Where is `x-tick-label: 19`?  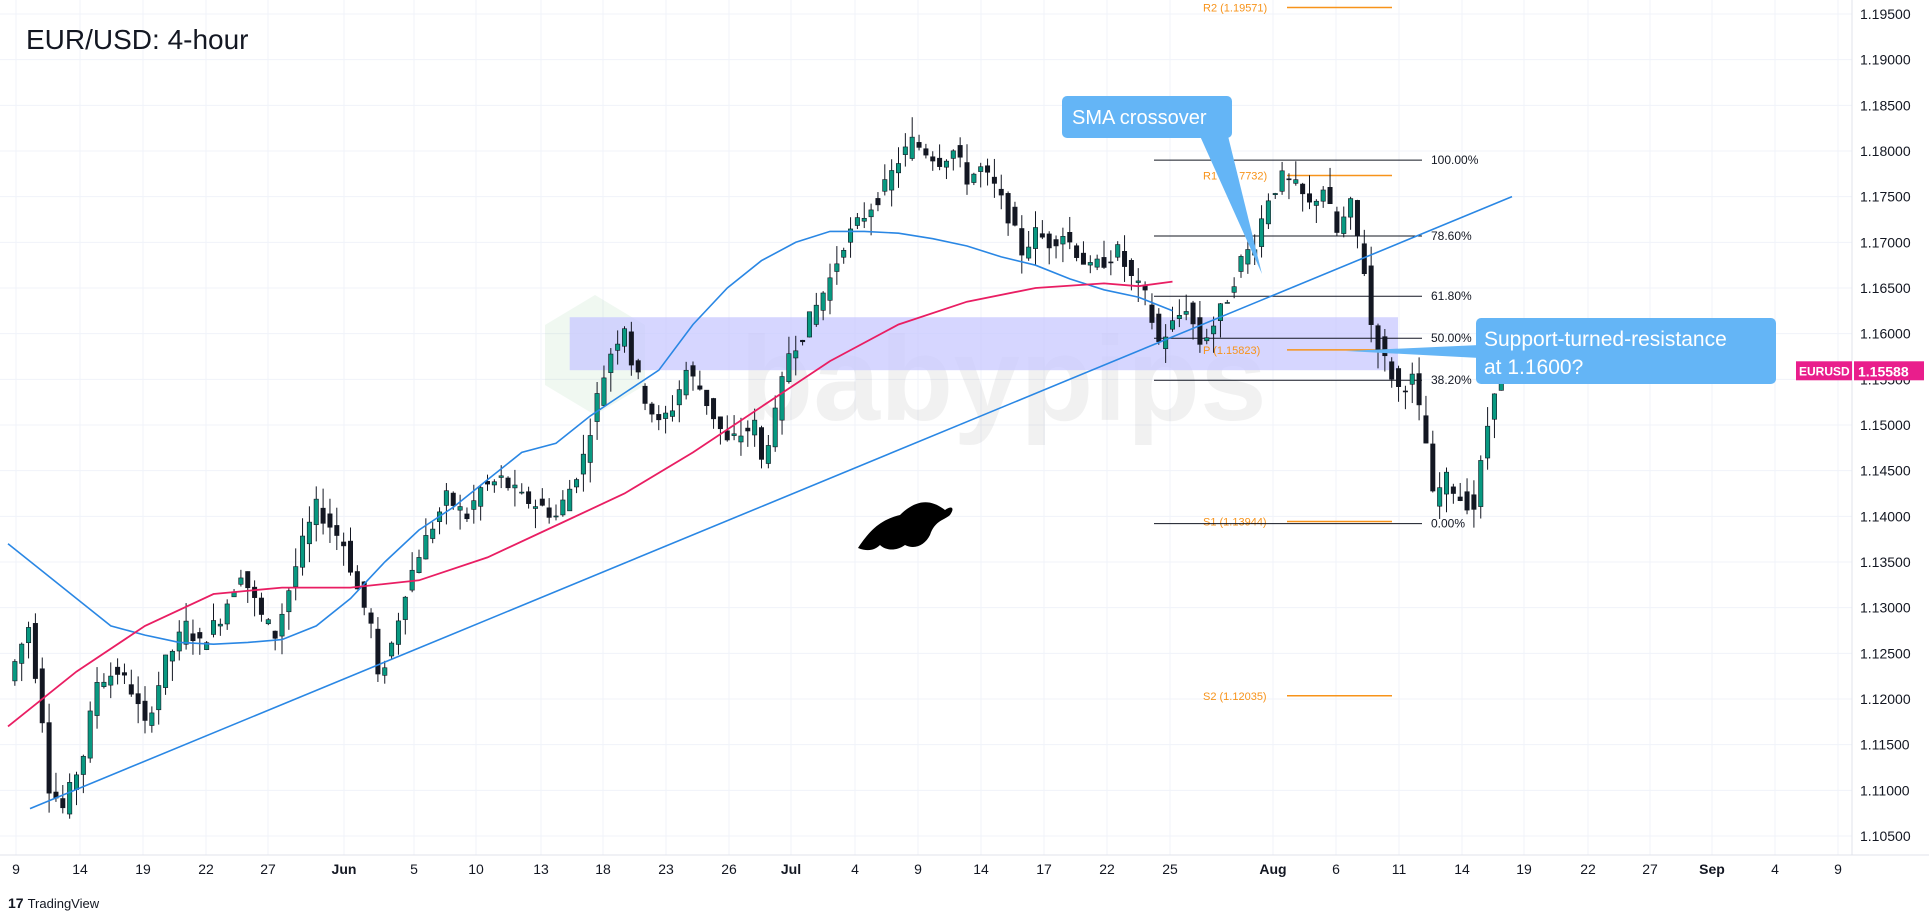 x-tick-label: 19 is located at coordinates (143, 869).